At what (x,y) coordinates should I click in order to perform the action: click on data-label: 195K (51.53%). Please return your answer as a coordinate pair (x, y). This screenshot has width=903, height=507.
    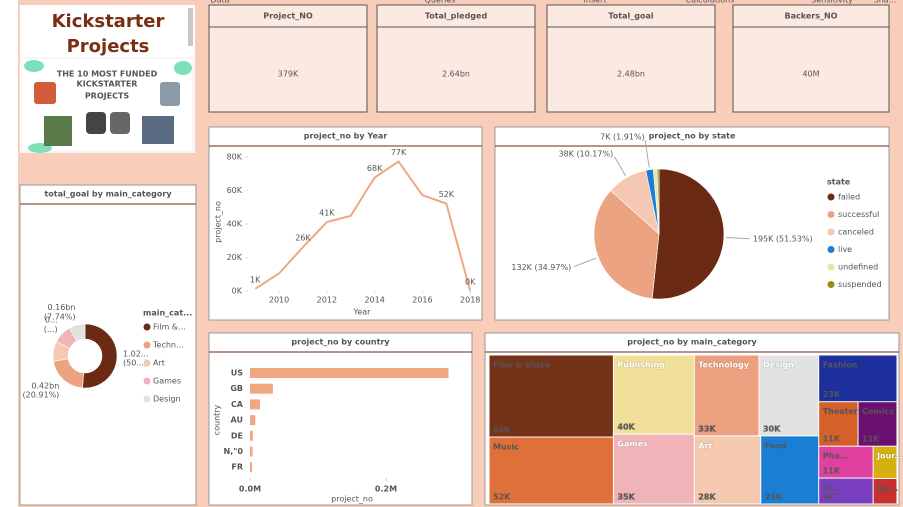
    Looking at the image, I should click on (783, 238).